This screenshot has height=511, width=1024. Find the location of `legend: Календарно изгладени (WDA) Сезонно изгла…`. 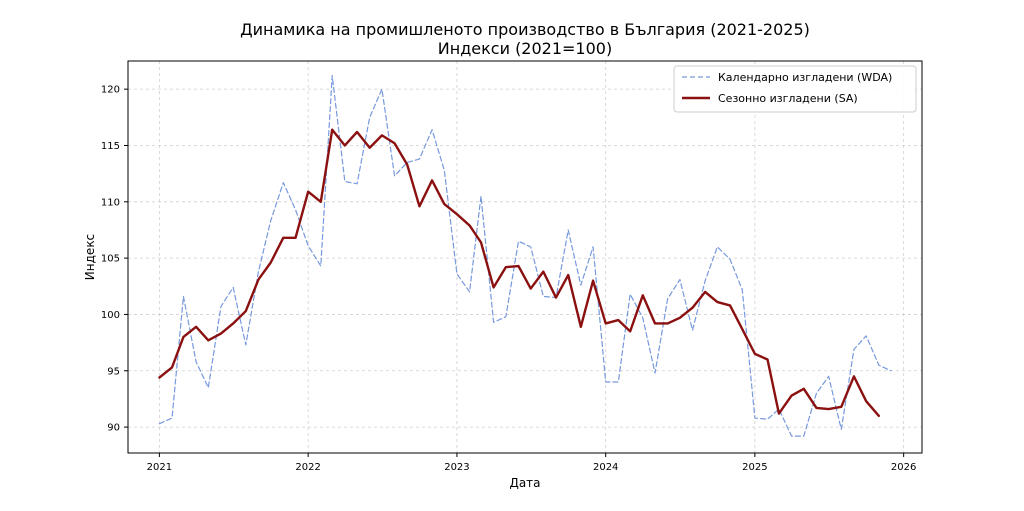

legend: Календарно изгладени (WDA) Сезонно изгла… is located at coordinates (795, 89).